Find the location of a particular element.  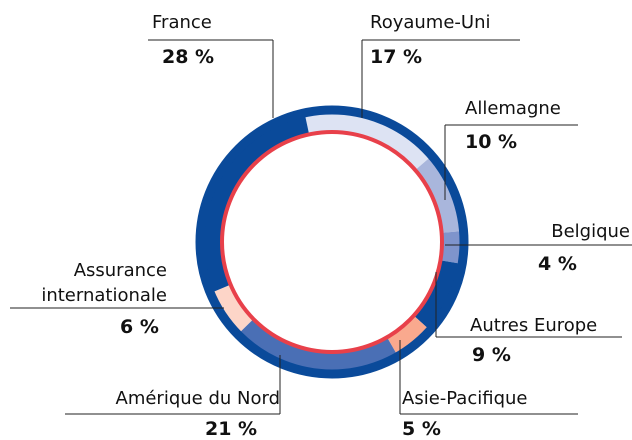

value-label: 6 % is located at coordinates (139, 327).